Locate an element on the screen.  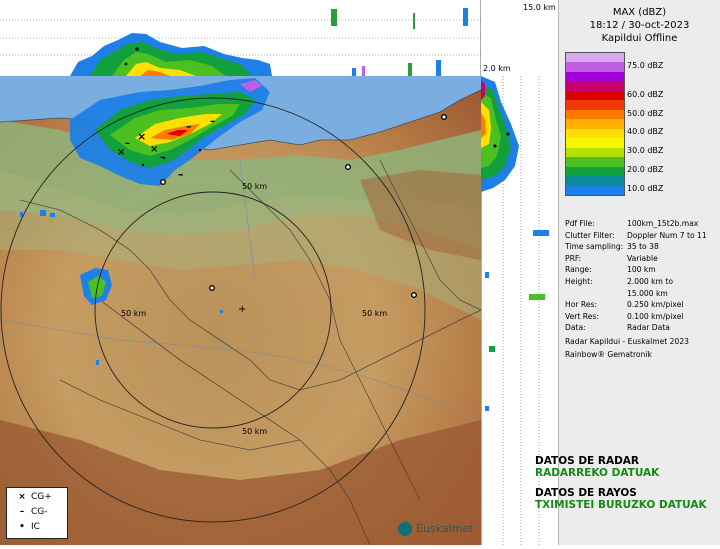
east-west-height-profile is located at coordinates (519, 310).